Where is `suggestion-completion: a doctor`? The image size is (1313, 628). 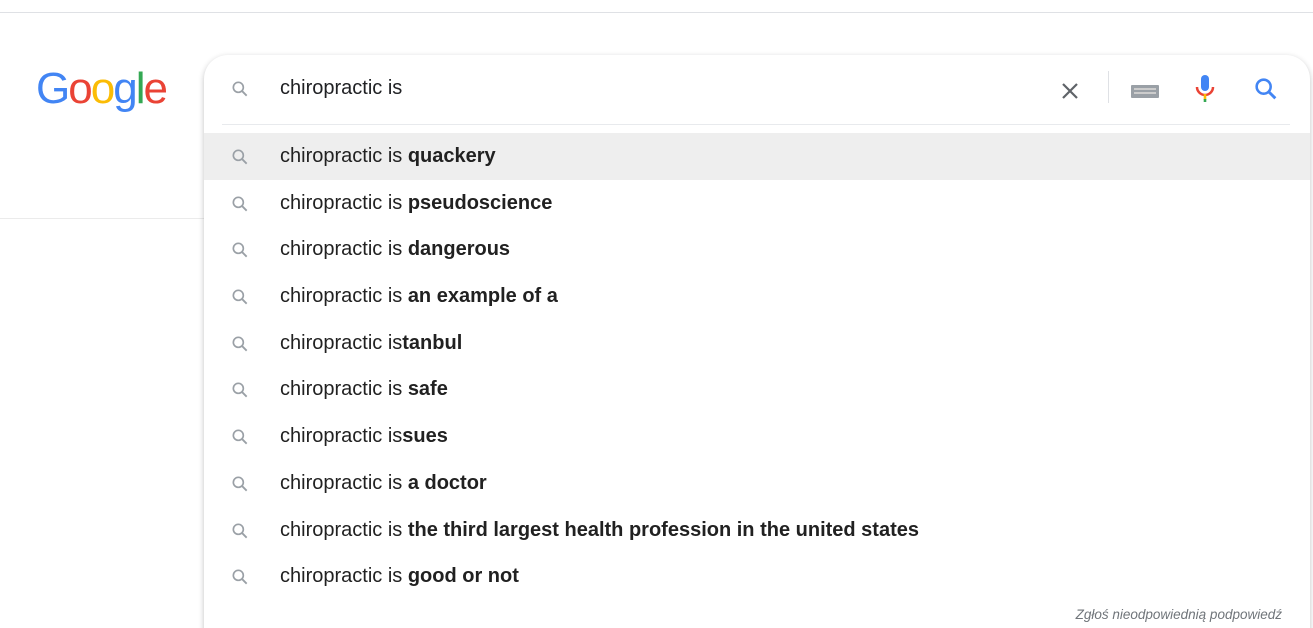 suggestion-completion: a doctor is located at coordinates (447, 482).